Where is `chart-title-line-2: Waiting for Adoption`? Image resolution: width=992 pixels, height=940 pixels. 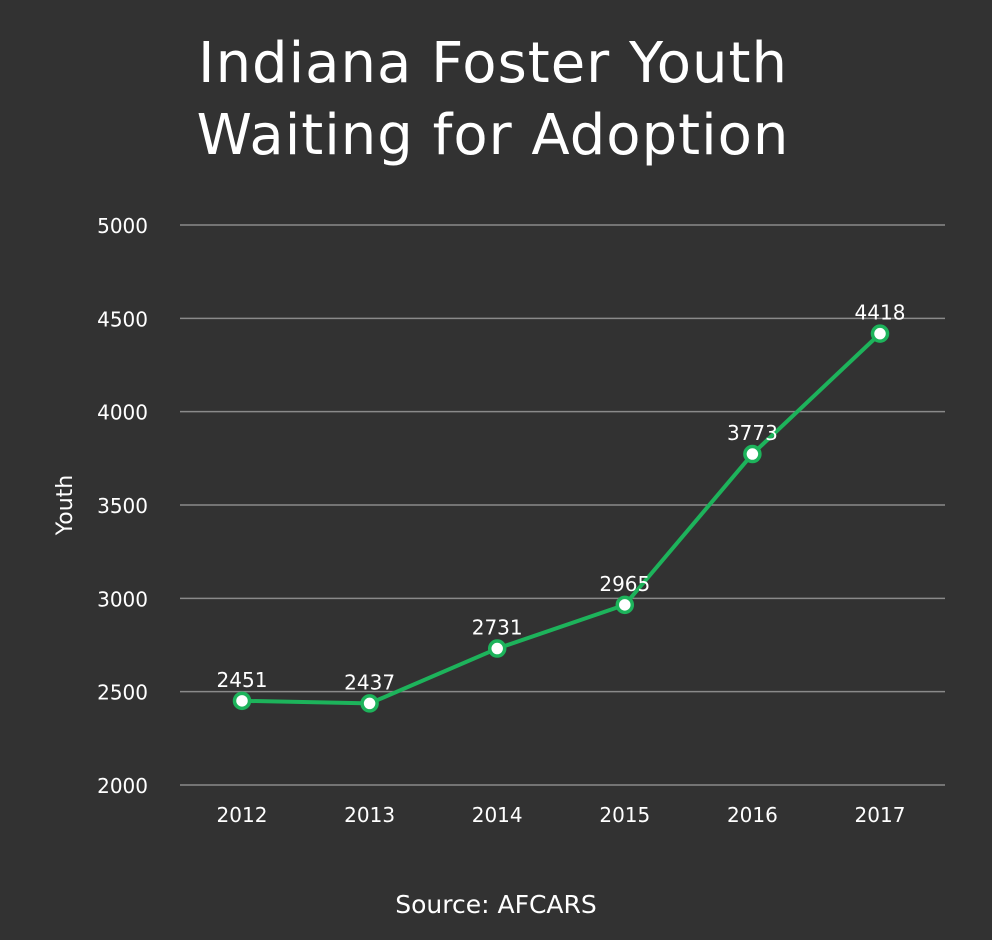
chart-title-line-2: Waiting for Adoption is located at coordinates (493, 135).